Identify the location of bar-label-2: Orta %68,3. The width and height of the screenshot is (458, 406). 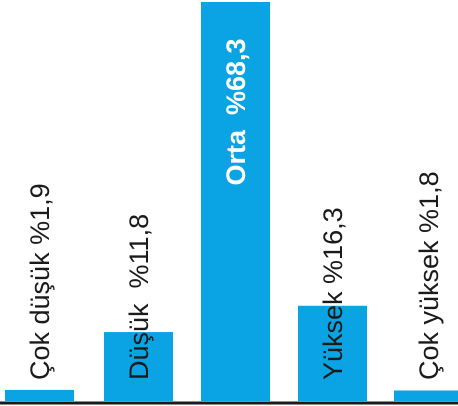
(236, 111).